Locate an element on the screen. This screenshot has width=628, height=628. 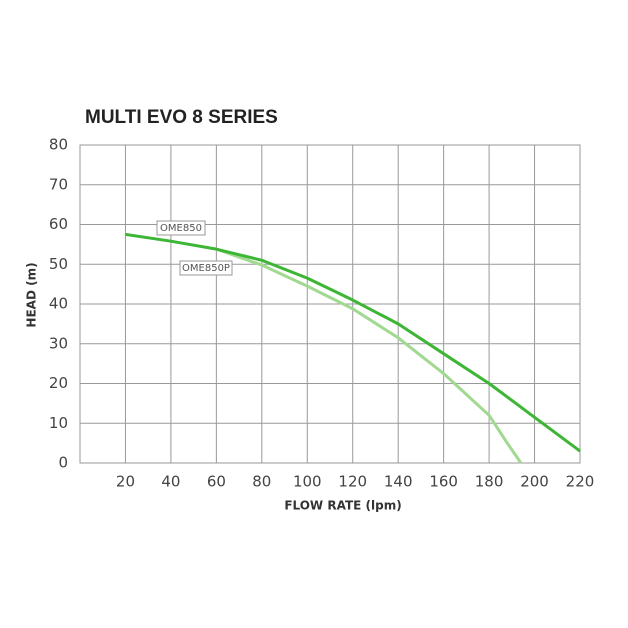
y-tick-label: 50 is located at coordinates (58, 264).